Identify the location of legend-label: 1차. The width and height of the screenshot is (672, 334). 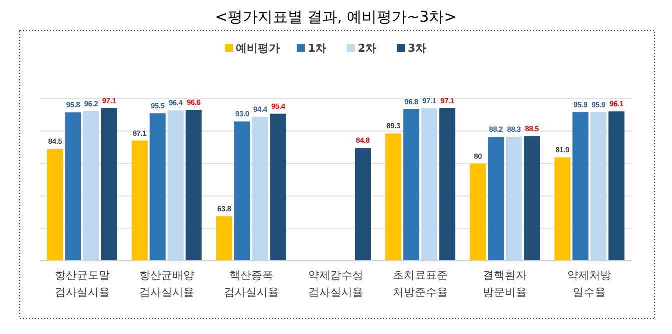
(317, 48).